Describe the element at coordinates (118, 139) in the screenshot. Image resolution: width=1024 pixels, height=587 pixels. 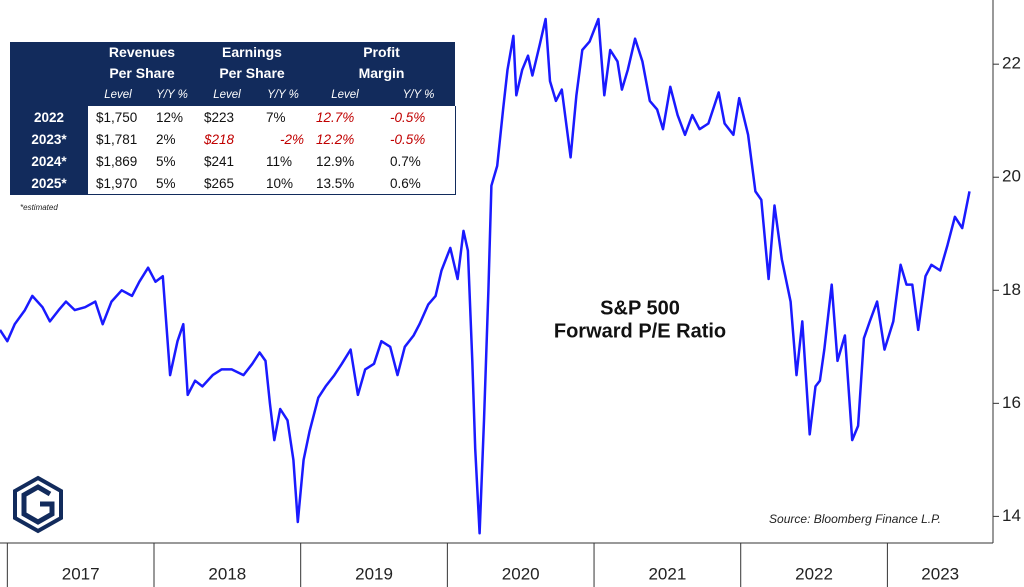
I see `cell: $1,781` at that location.